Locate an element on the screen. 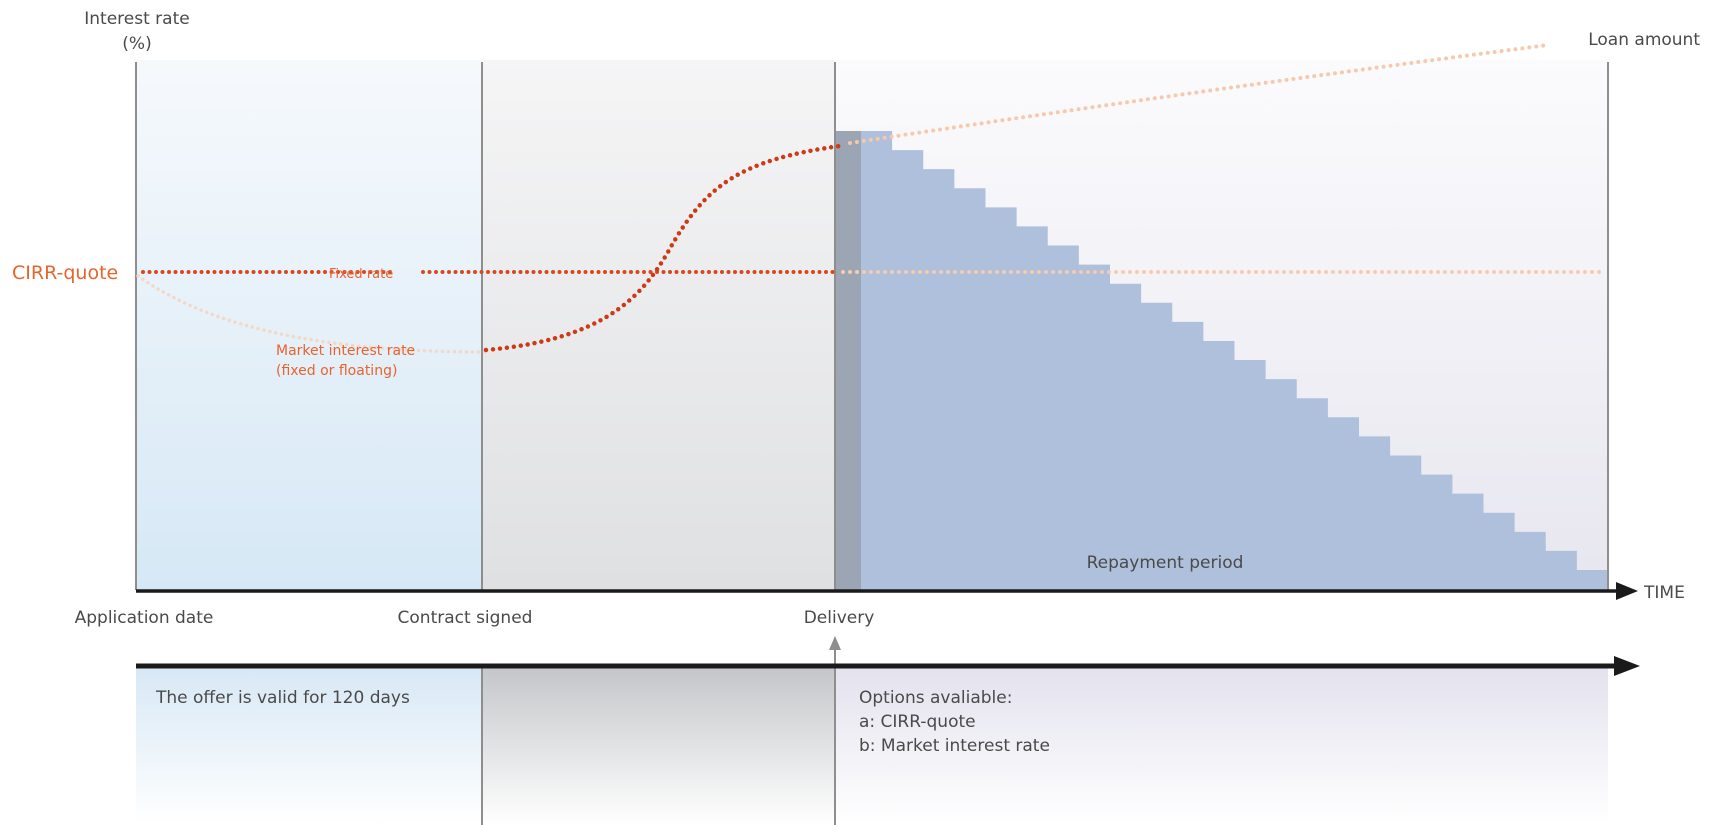 The height and width of the screenshot is (825, 1711). delivery-bar is located at coordinates (848, 360).